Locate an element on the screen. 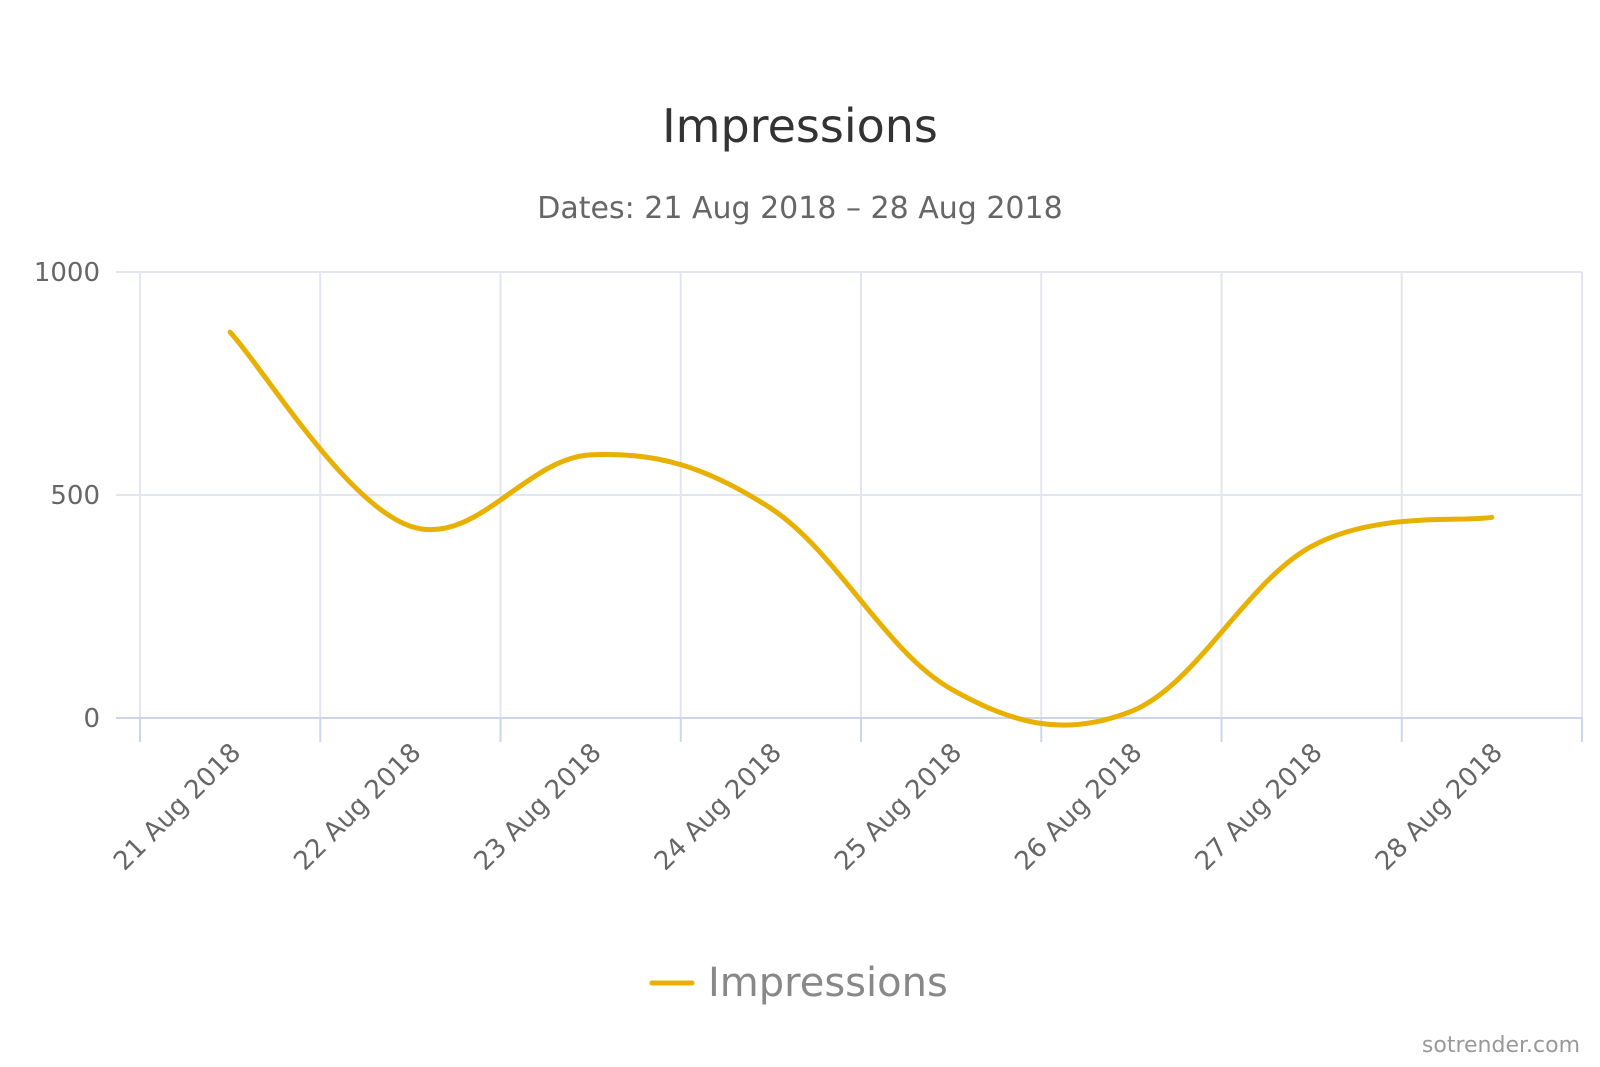  x-tick-label: 28 Aug 2018 is located at coordinates (1439, 807).